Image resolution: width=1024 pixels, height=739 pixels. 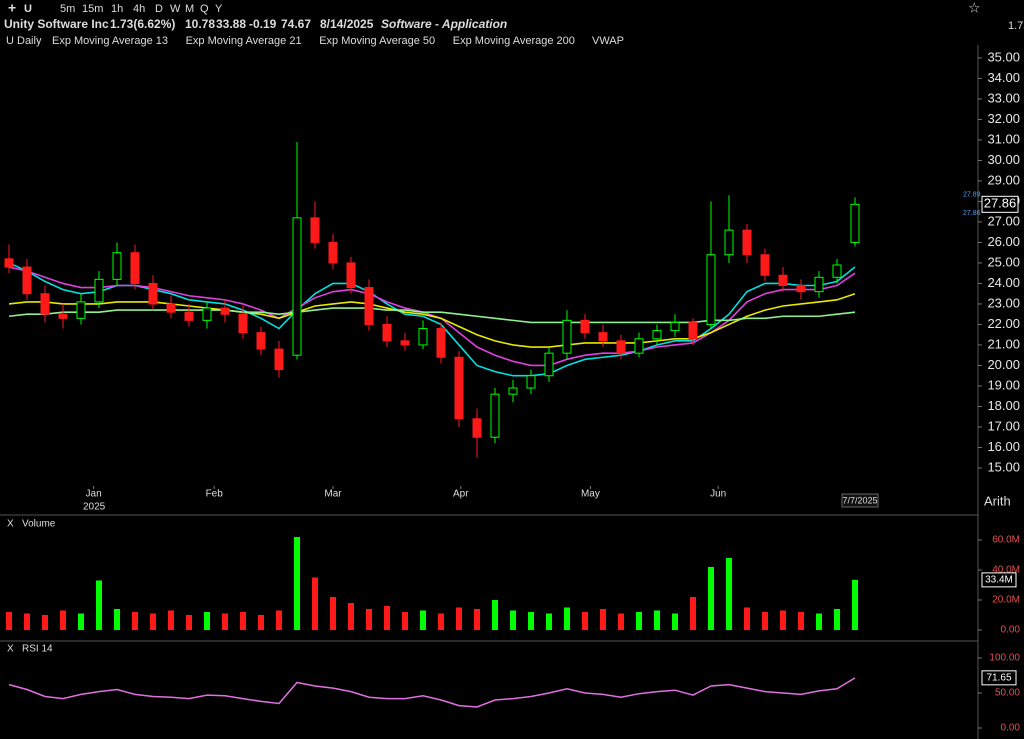 What do you see at coordinates (28, 9) in the screenshot?
I see `symbol: U` at bounding box center [28, 9].